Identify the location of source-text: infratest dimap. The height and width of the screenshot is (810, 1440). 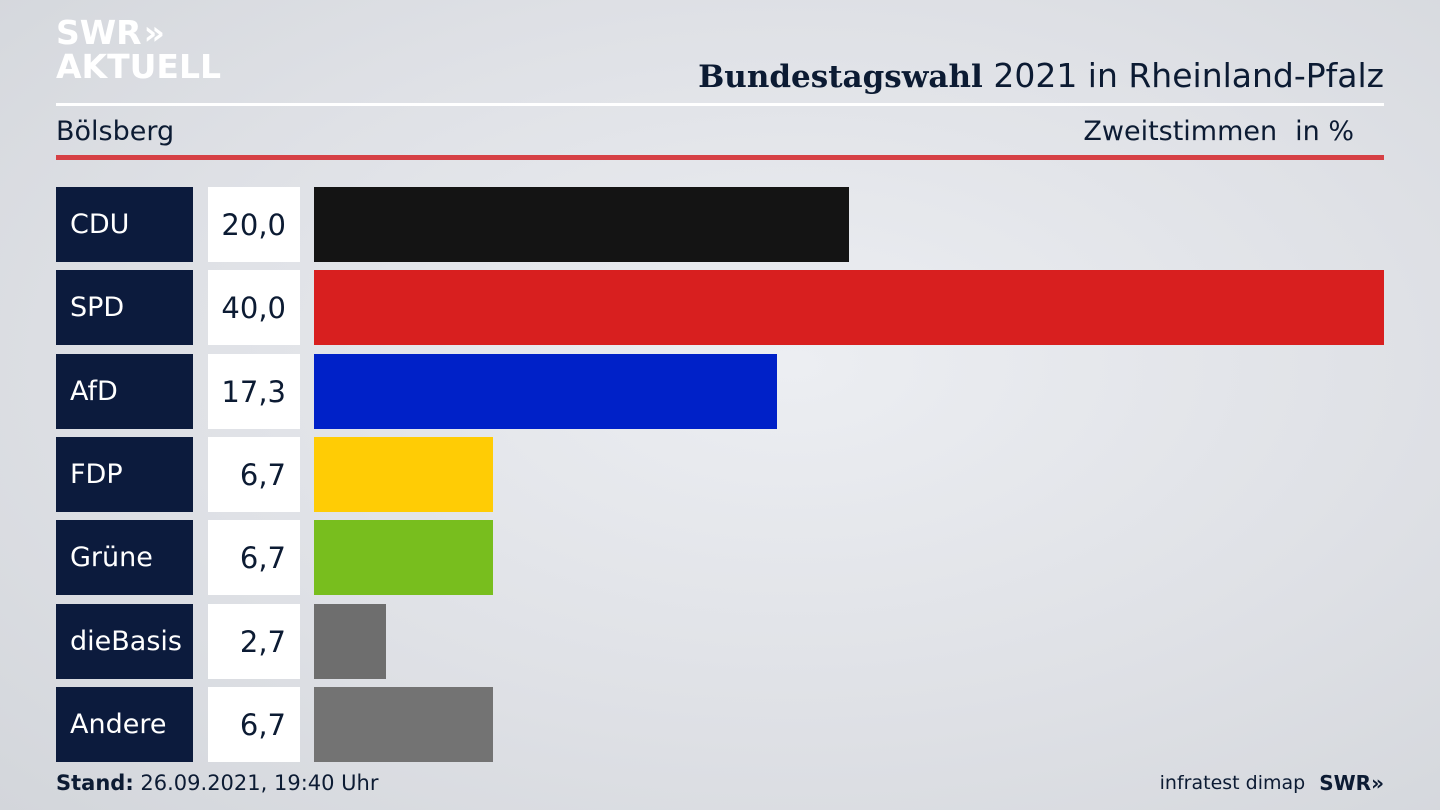
(1232, 783).